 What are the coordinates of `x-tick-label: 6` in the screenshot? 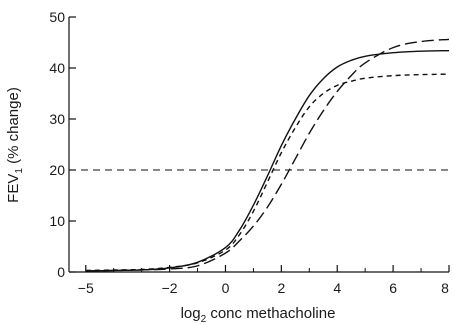 It's located at (393, 288).